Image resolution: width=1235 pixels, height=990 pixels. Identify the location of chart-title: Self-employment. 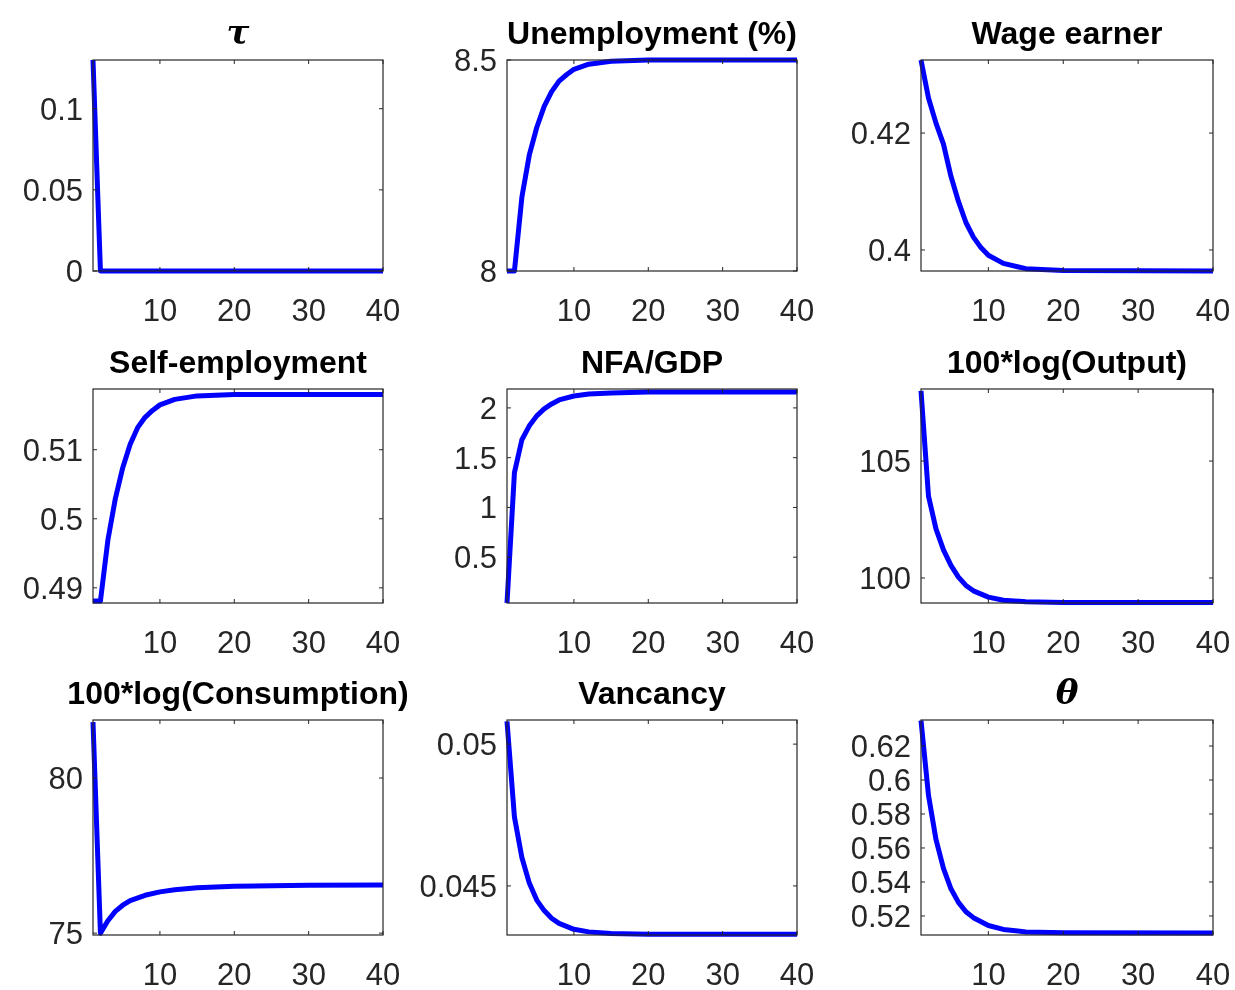
(238, 362).